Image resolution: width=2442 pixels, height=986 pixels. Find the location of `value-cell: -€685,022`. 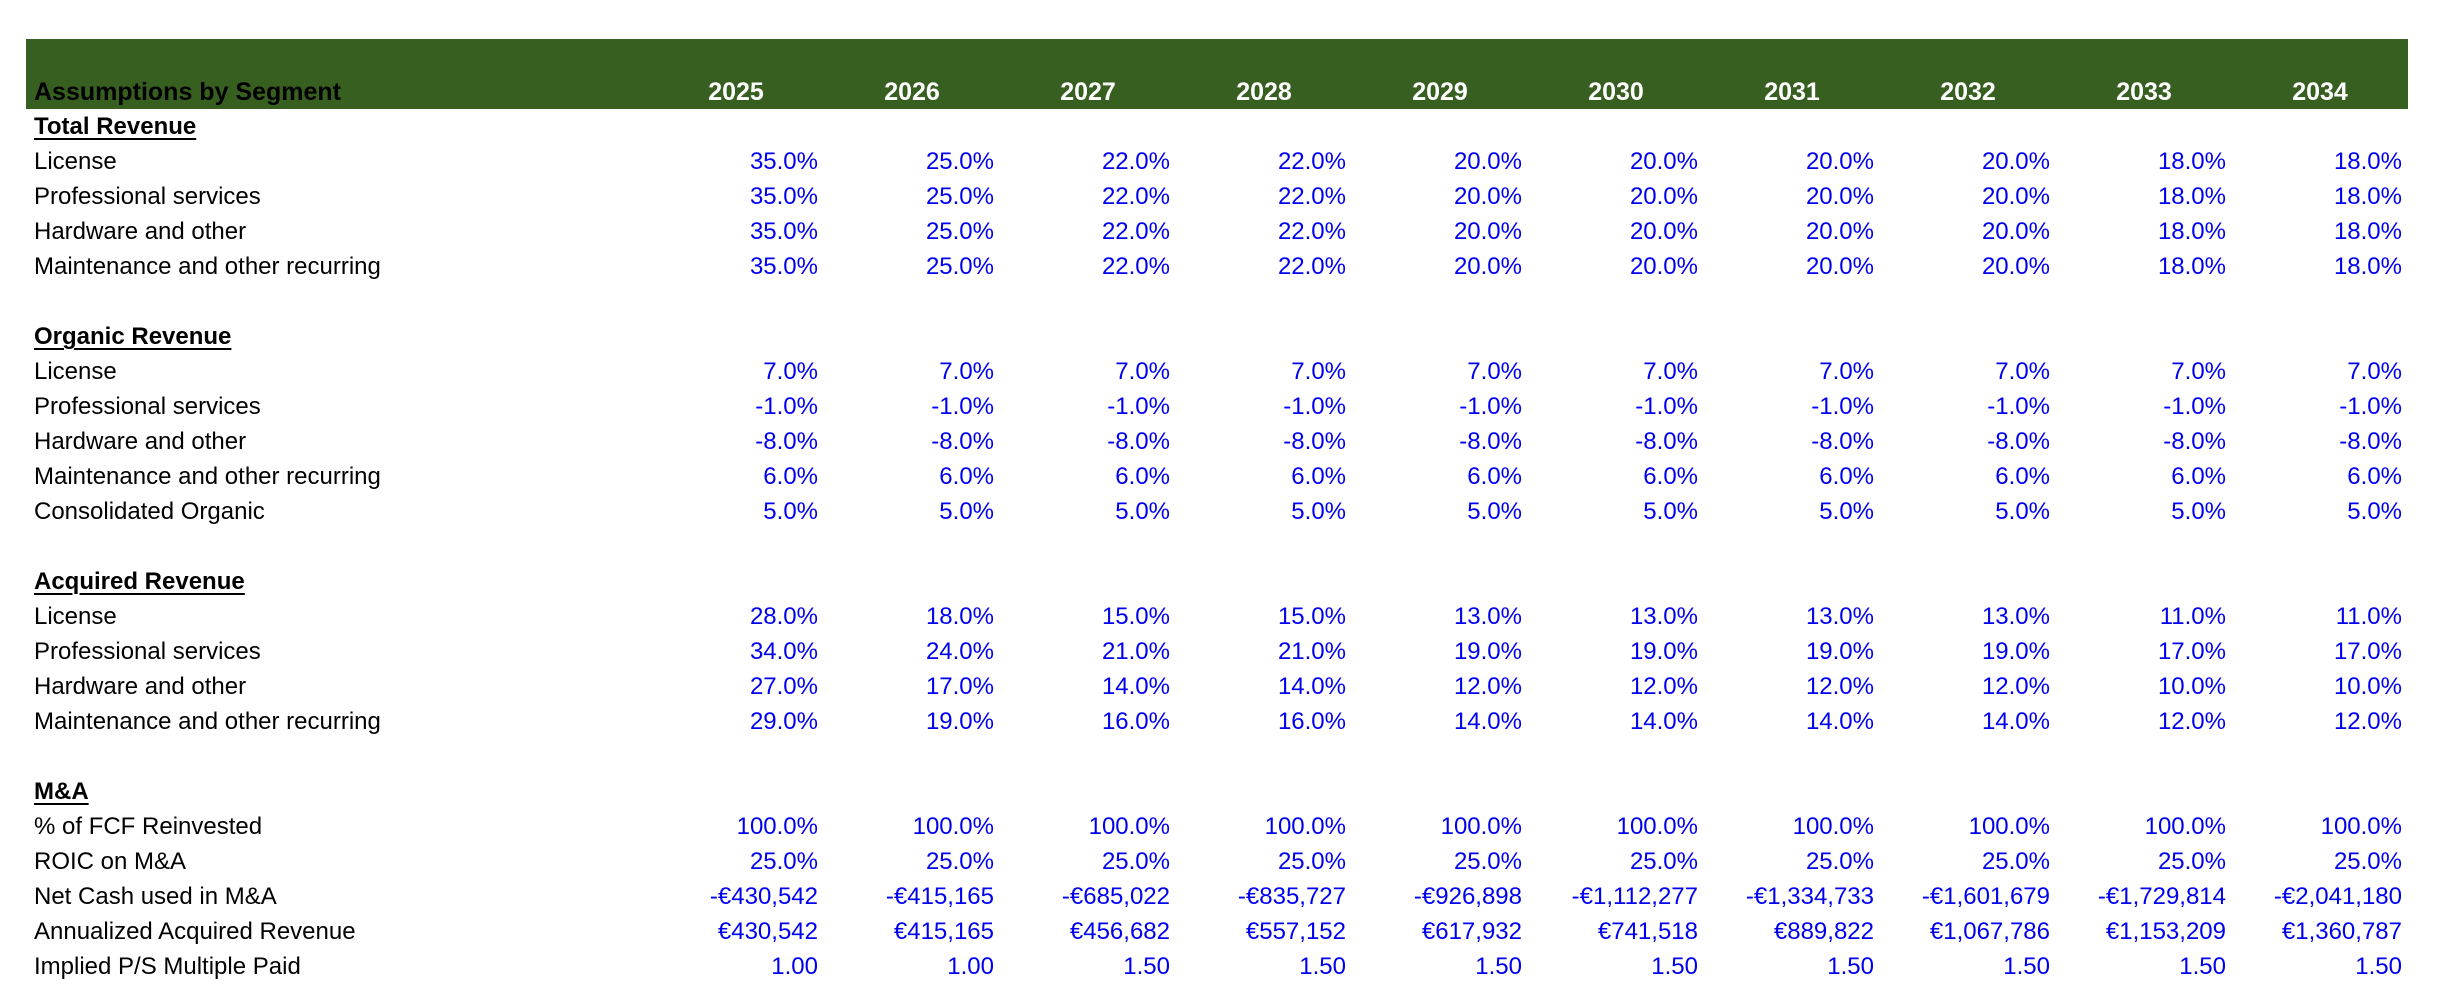

value-cell: -€685,022 is located at coordinates (1115, 896).